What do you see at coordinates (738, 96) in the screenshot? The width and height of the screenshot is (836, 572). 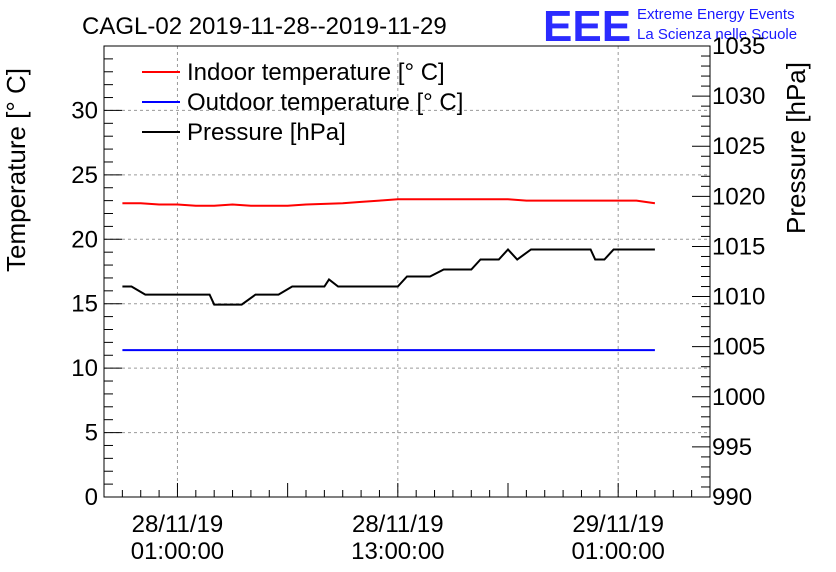 I see `y2-tick-label: 1030` at bounding box center [738, 96].